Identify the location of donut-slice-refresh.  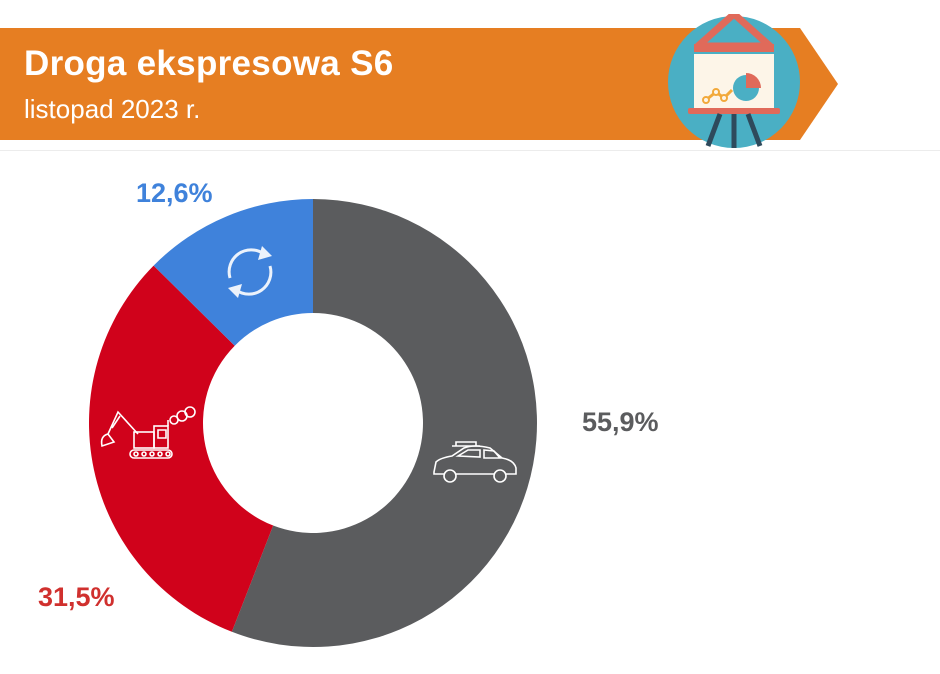
(233, 272).